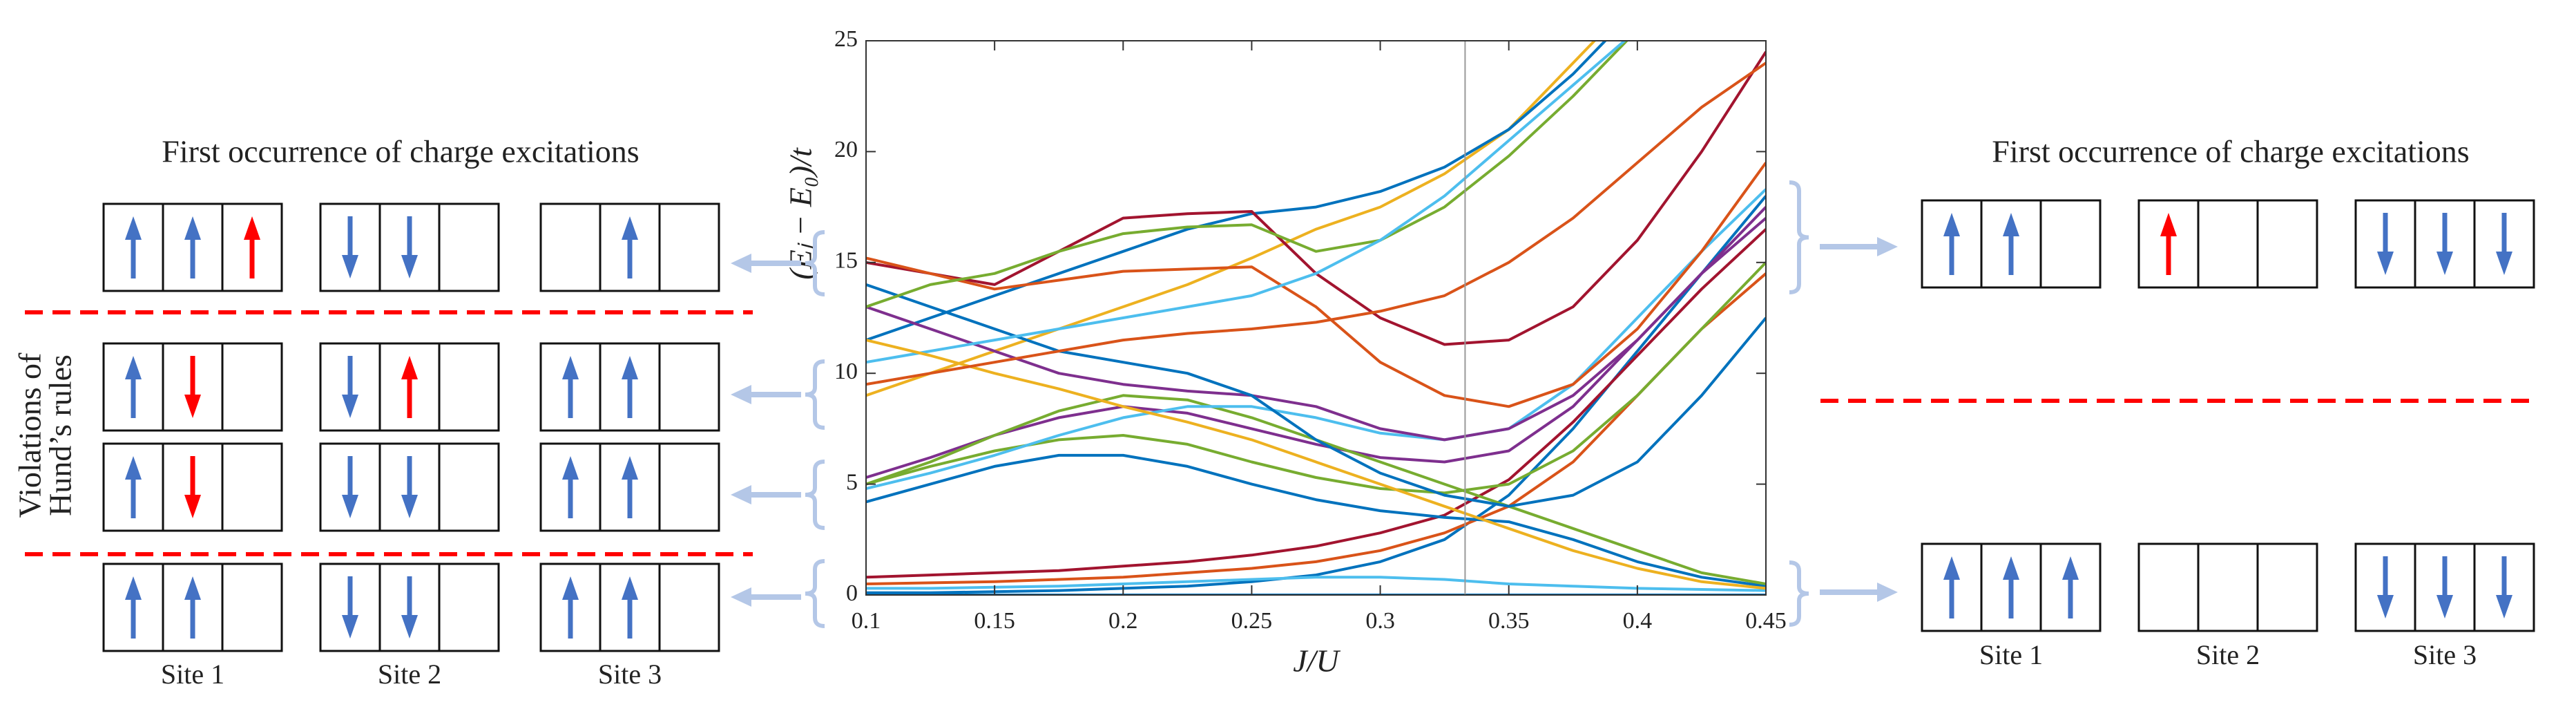 This screenshot has height=709, width=2576. What do you see at coordinates (852, 593) in the screenshot?
I see `y-tick-label: 0` at bounding box center [852, 593].